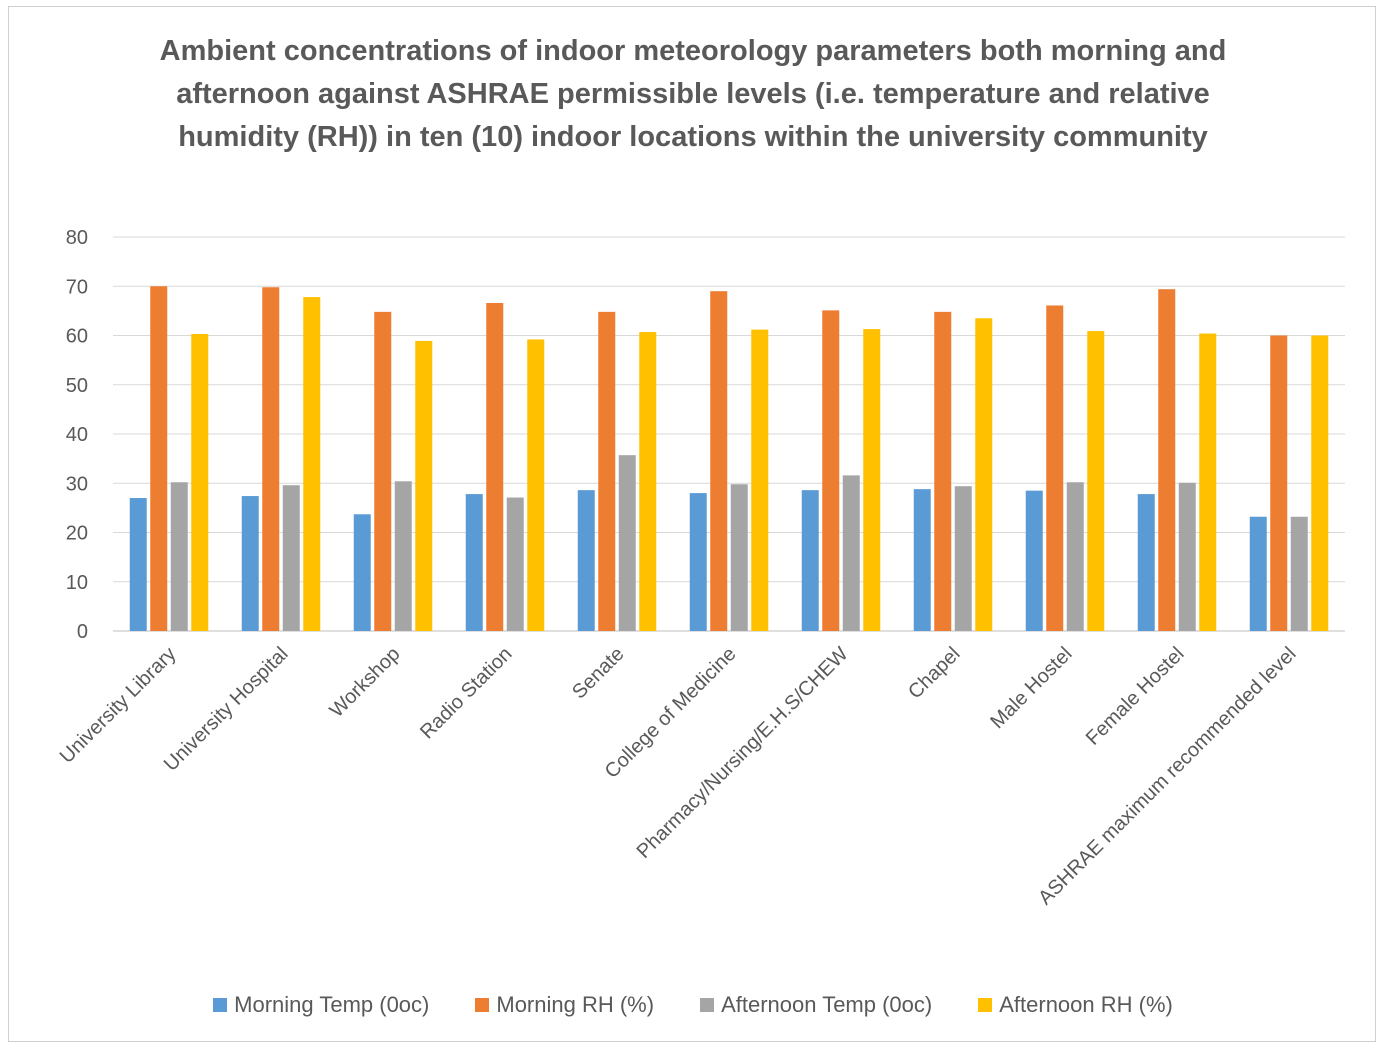 The image size is (1386, 1050). What do you see at coordinates (77, 484) in the screenshot?
I see `y-tick-label: 30` at bounding box center [77, 484].